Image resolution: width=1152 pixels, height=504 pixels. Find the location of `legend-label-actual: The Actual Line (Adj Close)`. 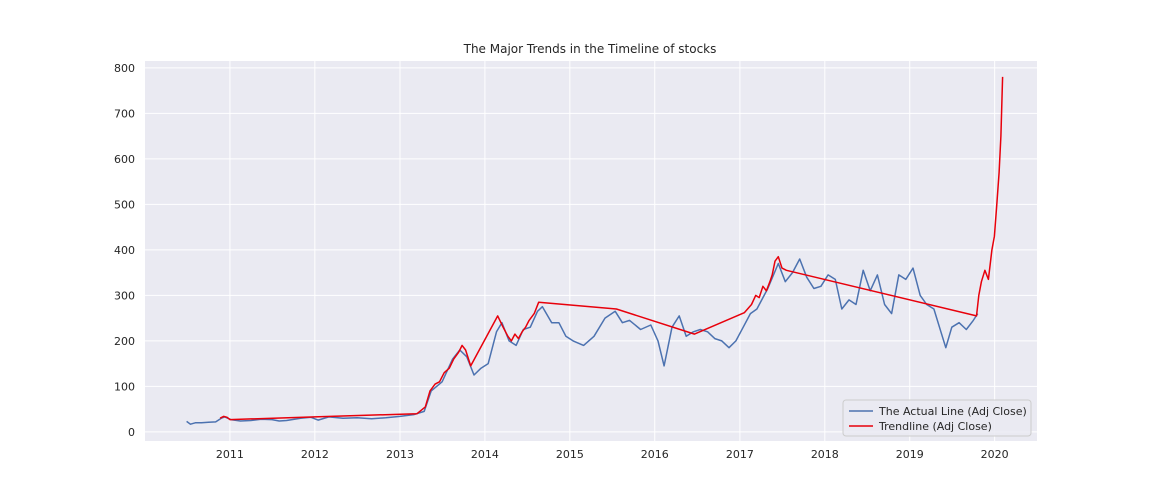

legend-label-actual: The Actual Line (Adj Close) is located at coordinates (952, 411).